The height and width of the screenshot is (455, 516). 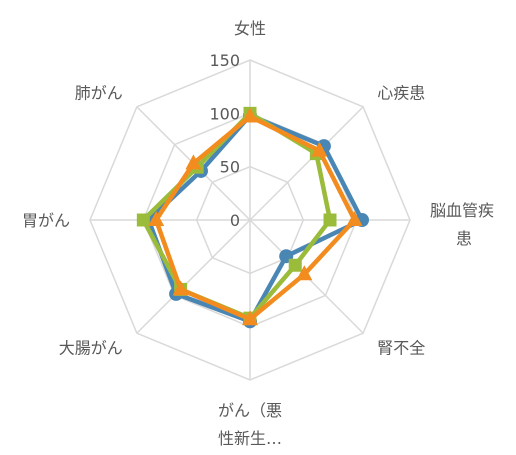 What do you see at coordinates (401, 347) in the screenshot?
I see `category-label: 腎不全` at bounding box center [401, 347].